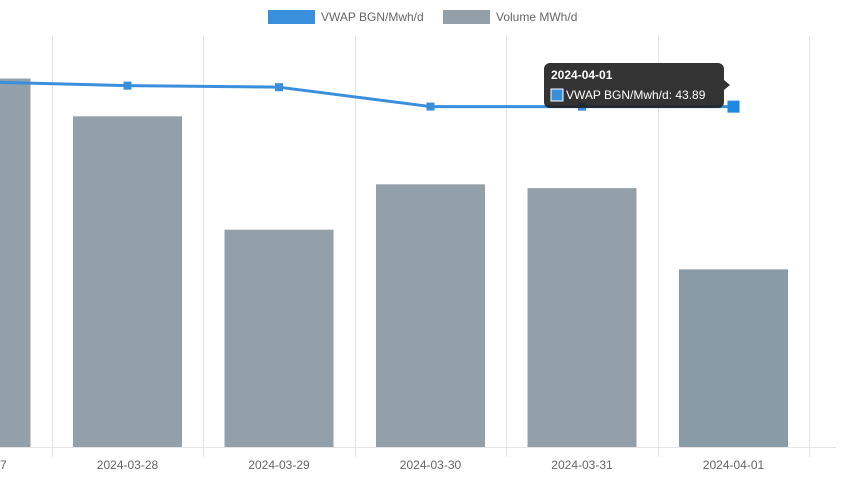 Image resolution: width=850 pixels, height=480 pixels. What do you see at coordinates (431, 465) in the screenshot?
I see `x-tick-label: 2024-03-30` at bounding box center [431, 465].